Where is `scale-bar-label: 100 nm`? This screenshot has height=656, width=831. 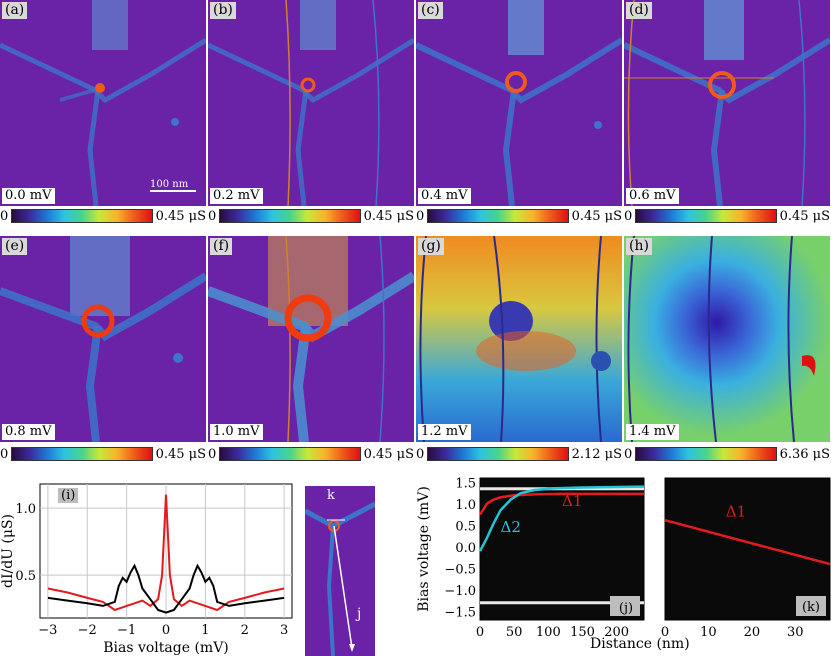
scale-bar-label: 100 nm is located at coordinates (169, 184).